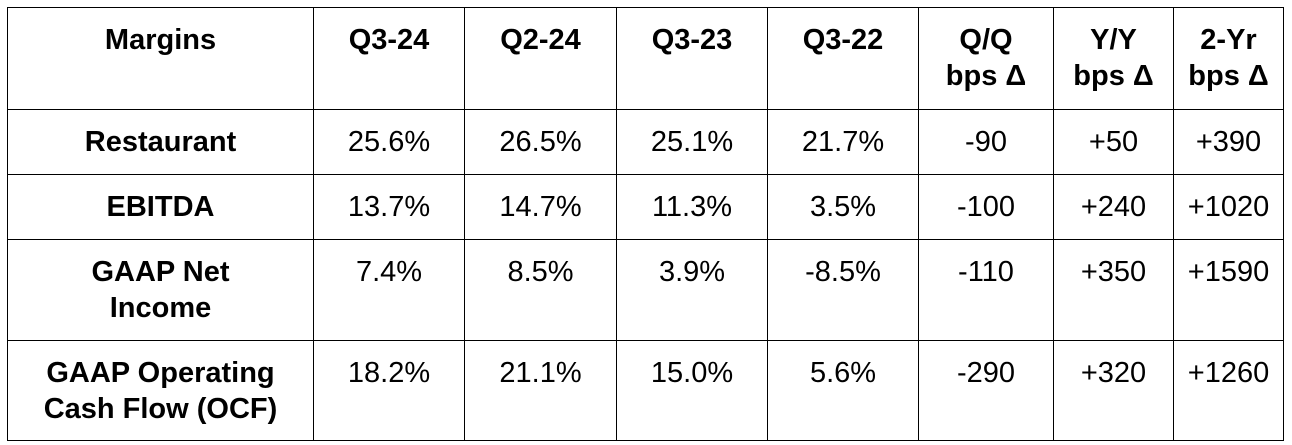 The image size is (1292, 445). Describe the element at coordinates (389, 390) in the screenshot. I see `table-cell: 18.2%` at that location.